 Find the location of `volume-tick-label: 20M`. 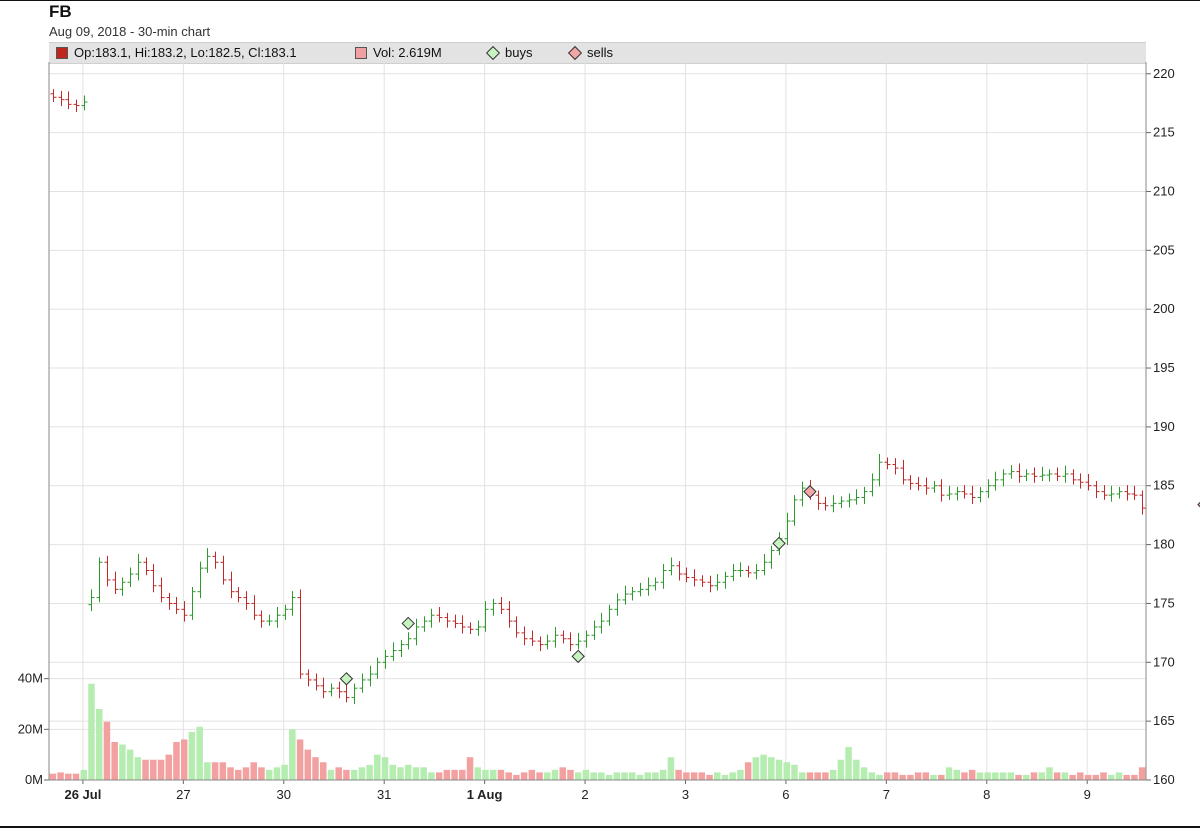

volume-tick-label: 20M is located at coordinates (30, 728).